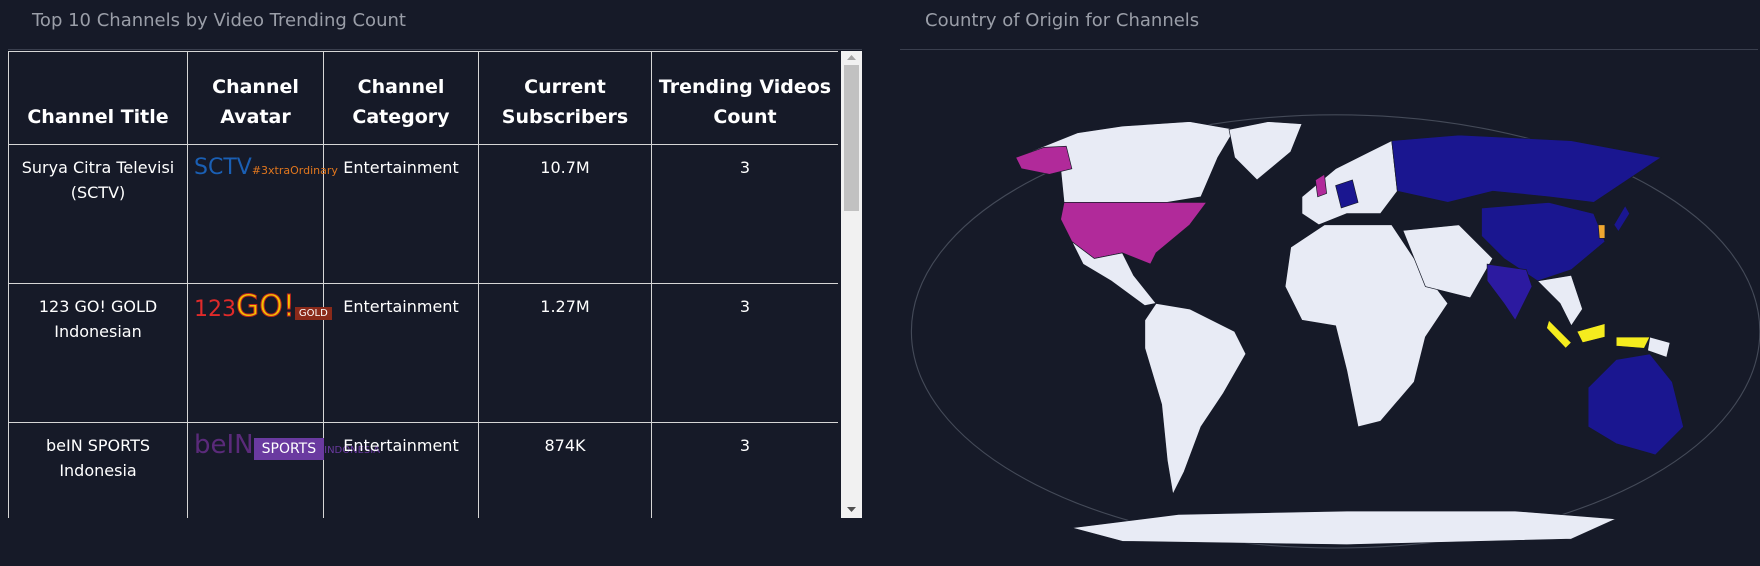 The height and width of the screenshot is (566, 1760). What do you see at coordinates (851, 57) in the screenshot?
I see `scroll-up` at bounding box center [851, 57].